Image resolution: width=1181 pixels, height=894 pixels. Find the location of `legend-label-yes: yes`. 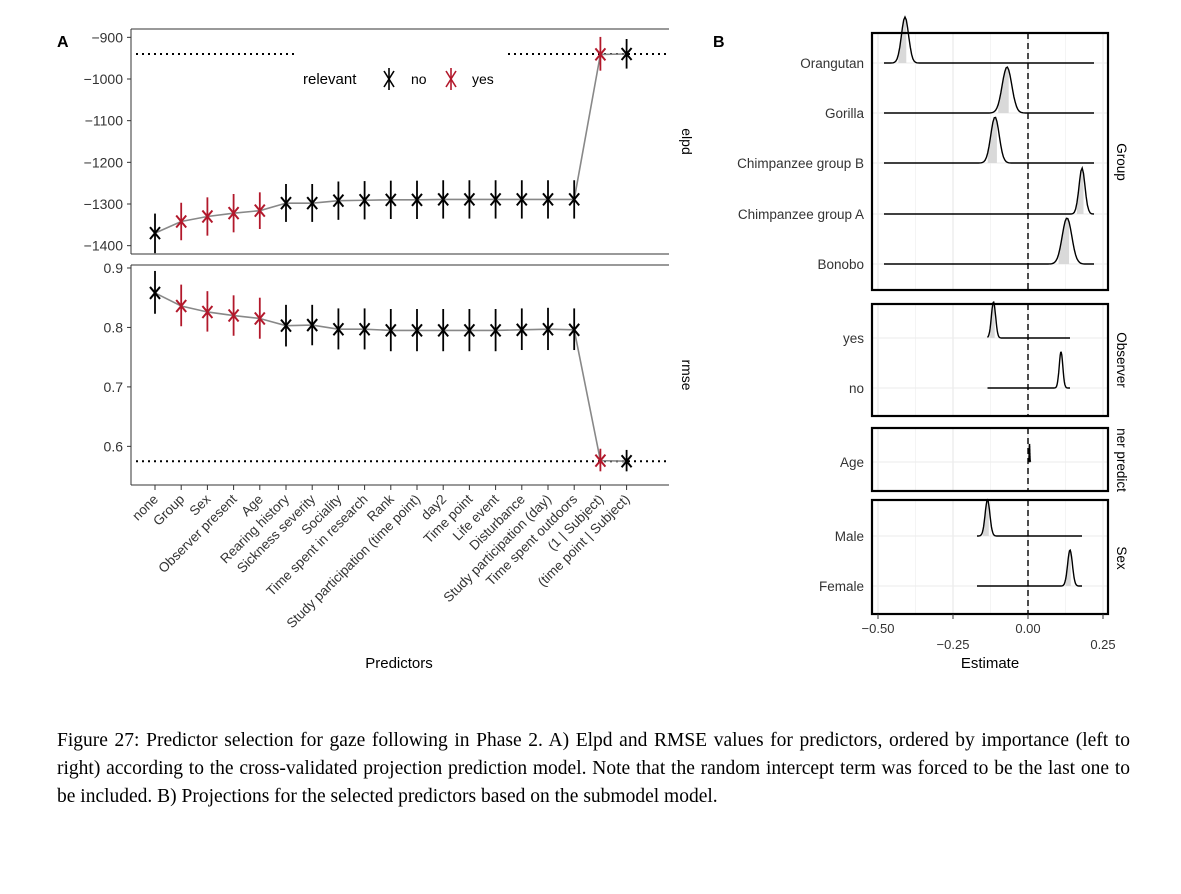

legend-label-yes: yes is located at coordinates (483, 79).